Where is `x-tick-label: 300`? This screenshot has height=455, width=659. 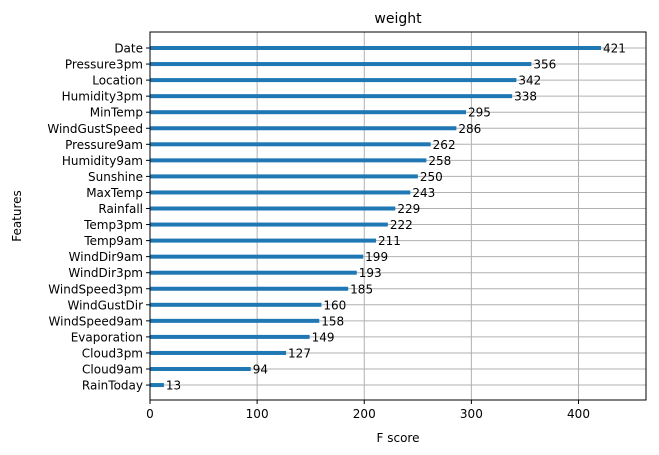 x-tick-label: 300 is located at coordinates (471, 414).